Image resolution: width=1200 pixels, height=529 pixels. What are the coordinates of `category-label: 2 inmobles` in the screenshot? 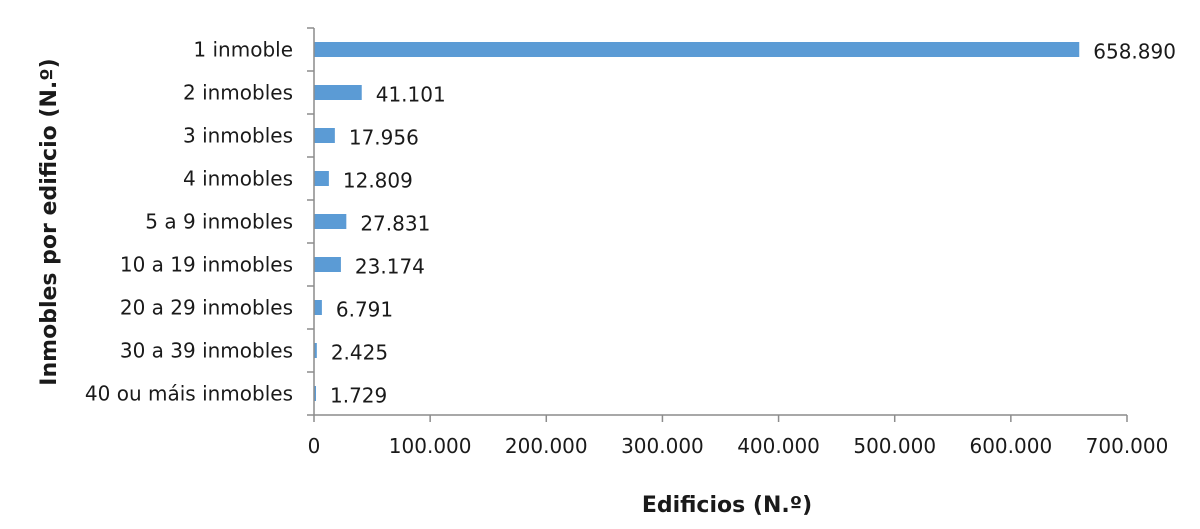 It's located at (238, 93).